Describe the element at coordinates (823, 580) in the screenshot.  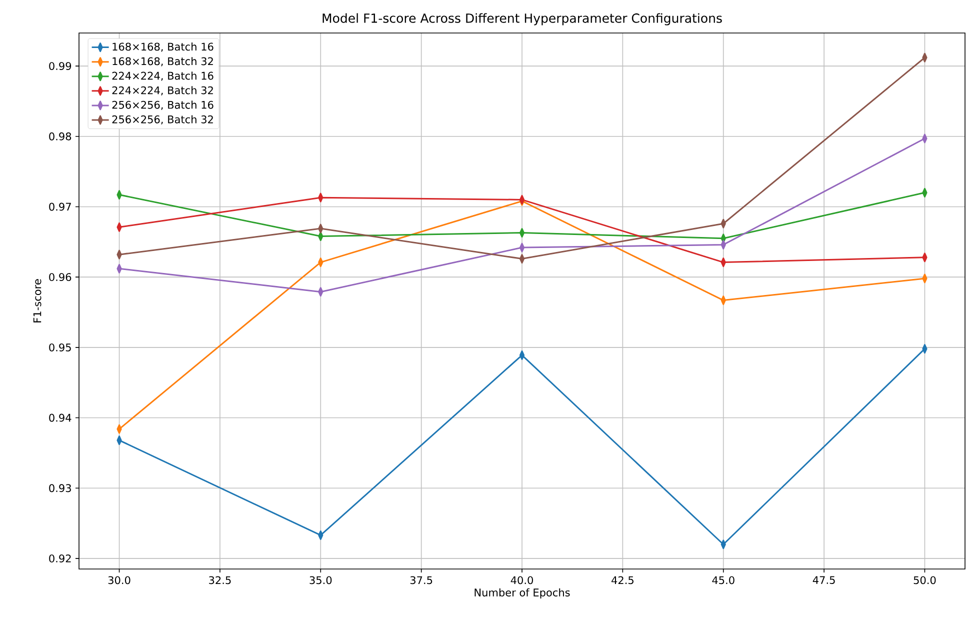
I see `x-tick-label: 47.5` at that location.